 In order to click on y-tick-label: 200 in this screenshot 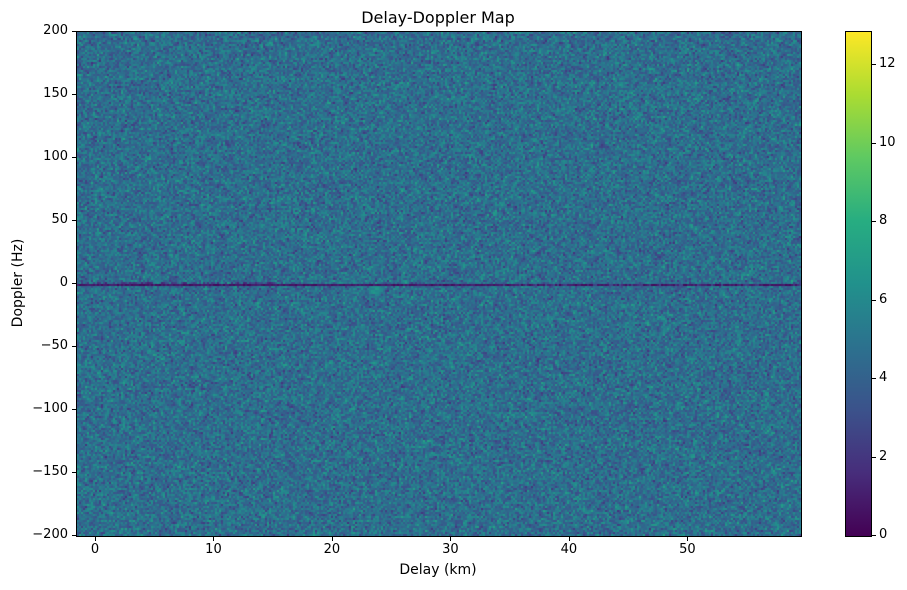, I will do `click(55, 30)`.